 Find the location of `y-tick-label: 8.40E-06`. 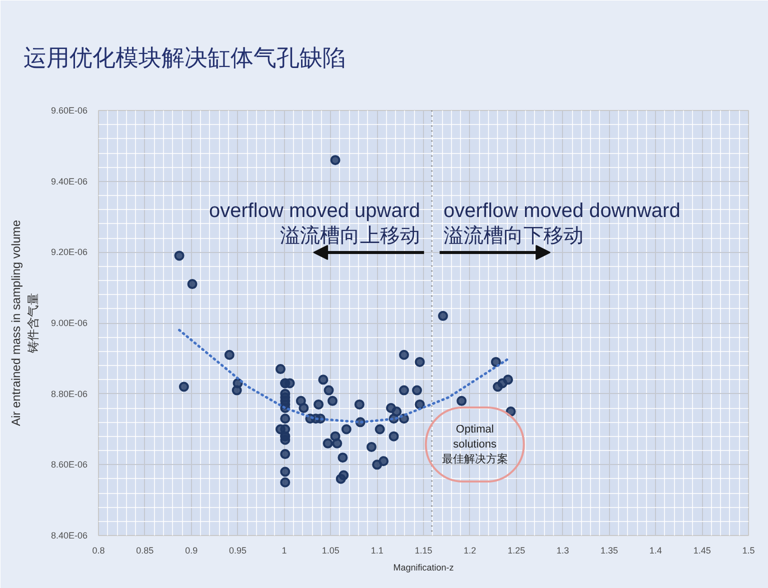

y-tick-label: 8.40E-06 is located at coordinates (69, 535).